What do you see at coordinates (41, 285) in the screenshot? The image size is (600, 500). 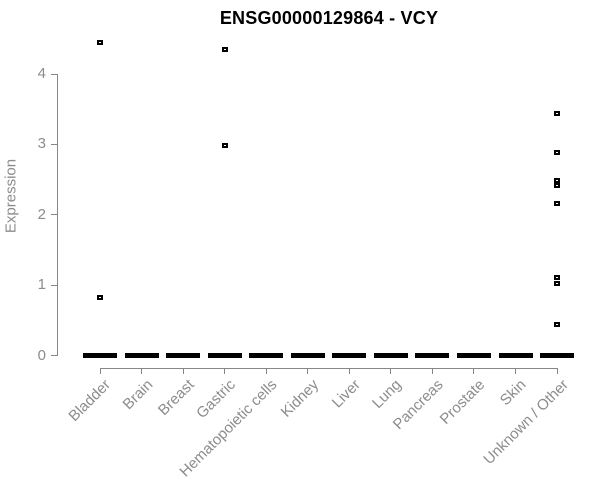 I see `y-tick-label: 1` at bounding box center [41, 285].